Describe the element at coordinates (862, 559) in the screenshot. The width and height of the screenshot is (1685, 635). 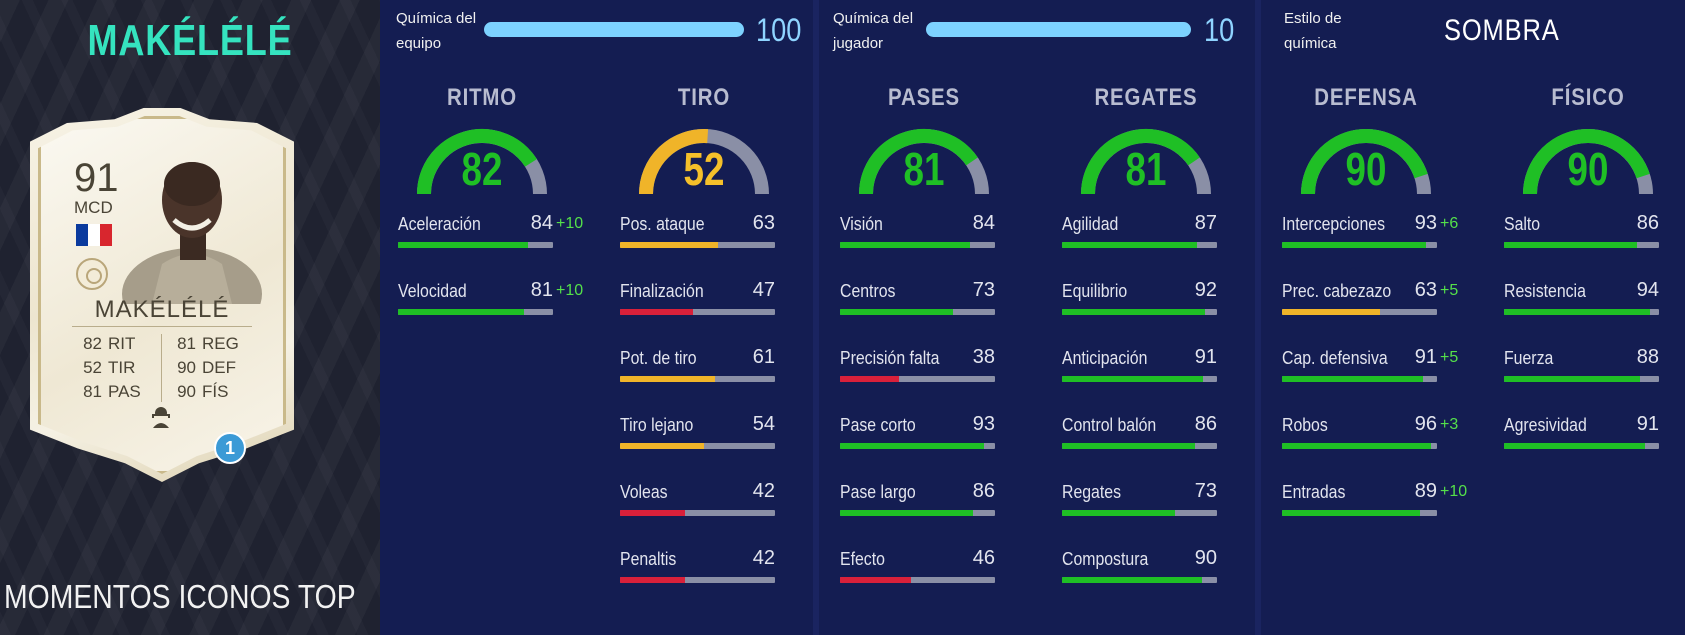
I see `attribute-label: Efecto` at that location.